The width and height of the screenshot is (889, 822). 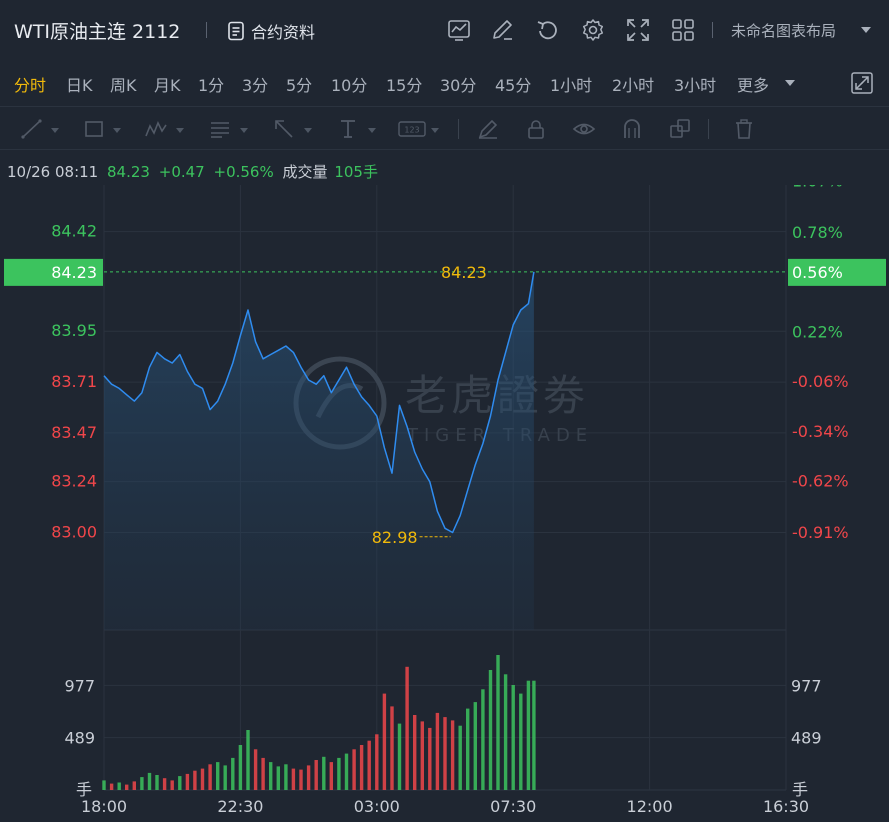 What do you see at coordinates (712, 30) in the screenshot?
I see `header-divider` at bounding box center [712, 30].